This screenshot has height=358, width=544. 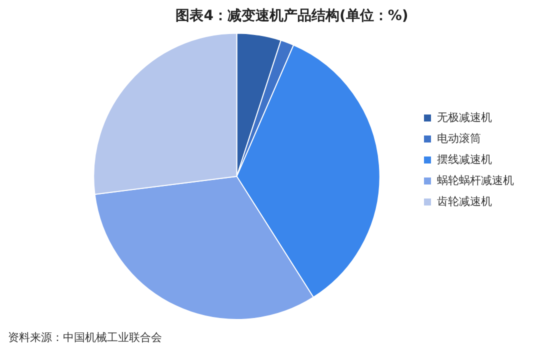 What do you see at coordinates (475, 180) in the screenshot?
I see `legend-label: 蜗轮蜗杆减速机` at bounding box center [475, 180].